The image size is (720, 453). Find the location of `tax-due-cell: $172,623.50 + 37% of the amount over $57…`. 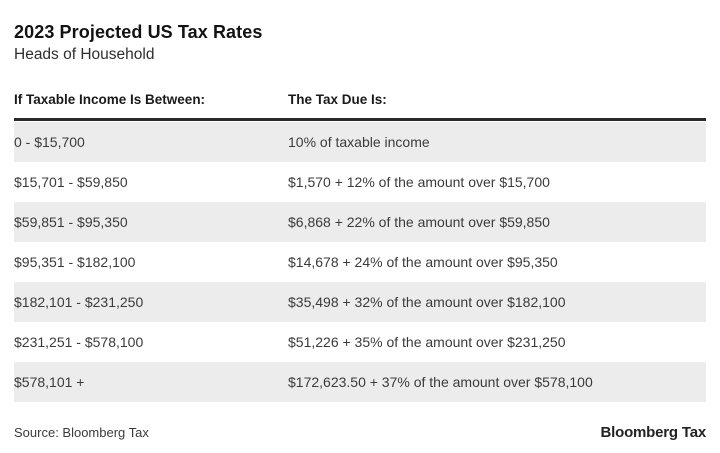

tax-due-cell: $172,623.50 + 37% of the amount over $57… is located at coordinates (440, 382).